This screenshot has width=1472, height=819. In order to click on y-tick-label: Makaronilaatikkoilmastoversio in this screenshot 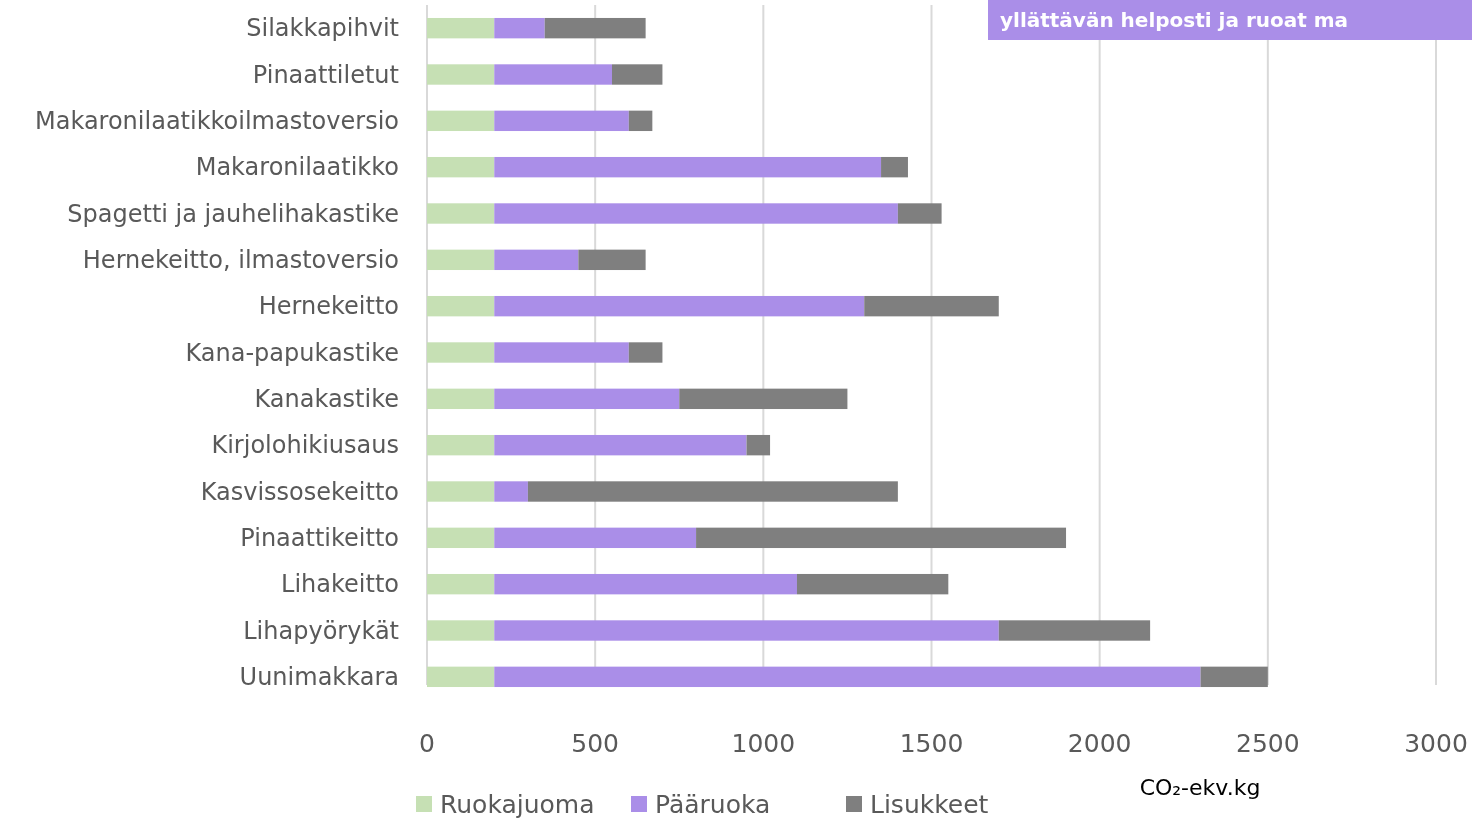, I will do `click(217, 120)`.